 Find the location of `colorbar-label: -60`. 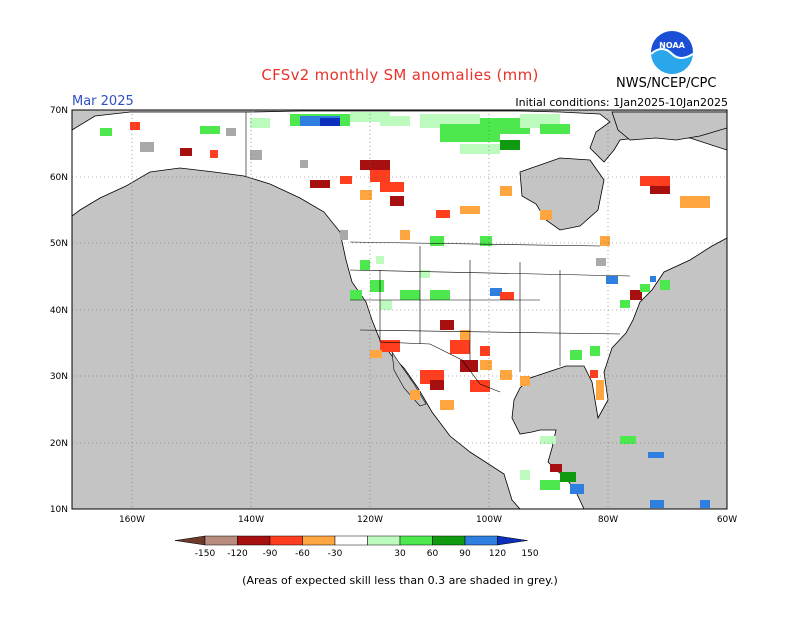

colorbar-label: -60 is located at coordinates (302, 554).